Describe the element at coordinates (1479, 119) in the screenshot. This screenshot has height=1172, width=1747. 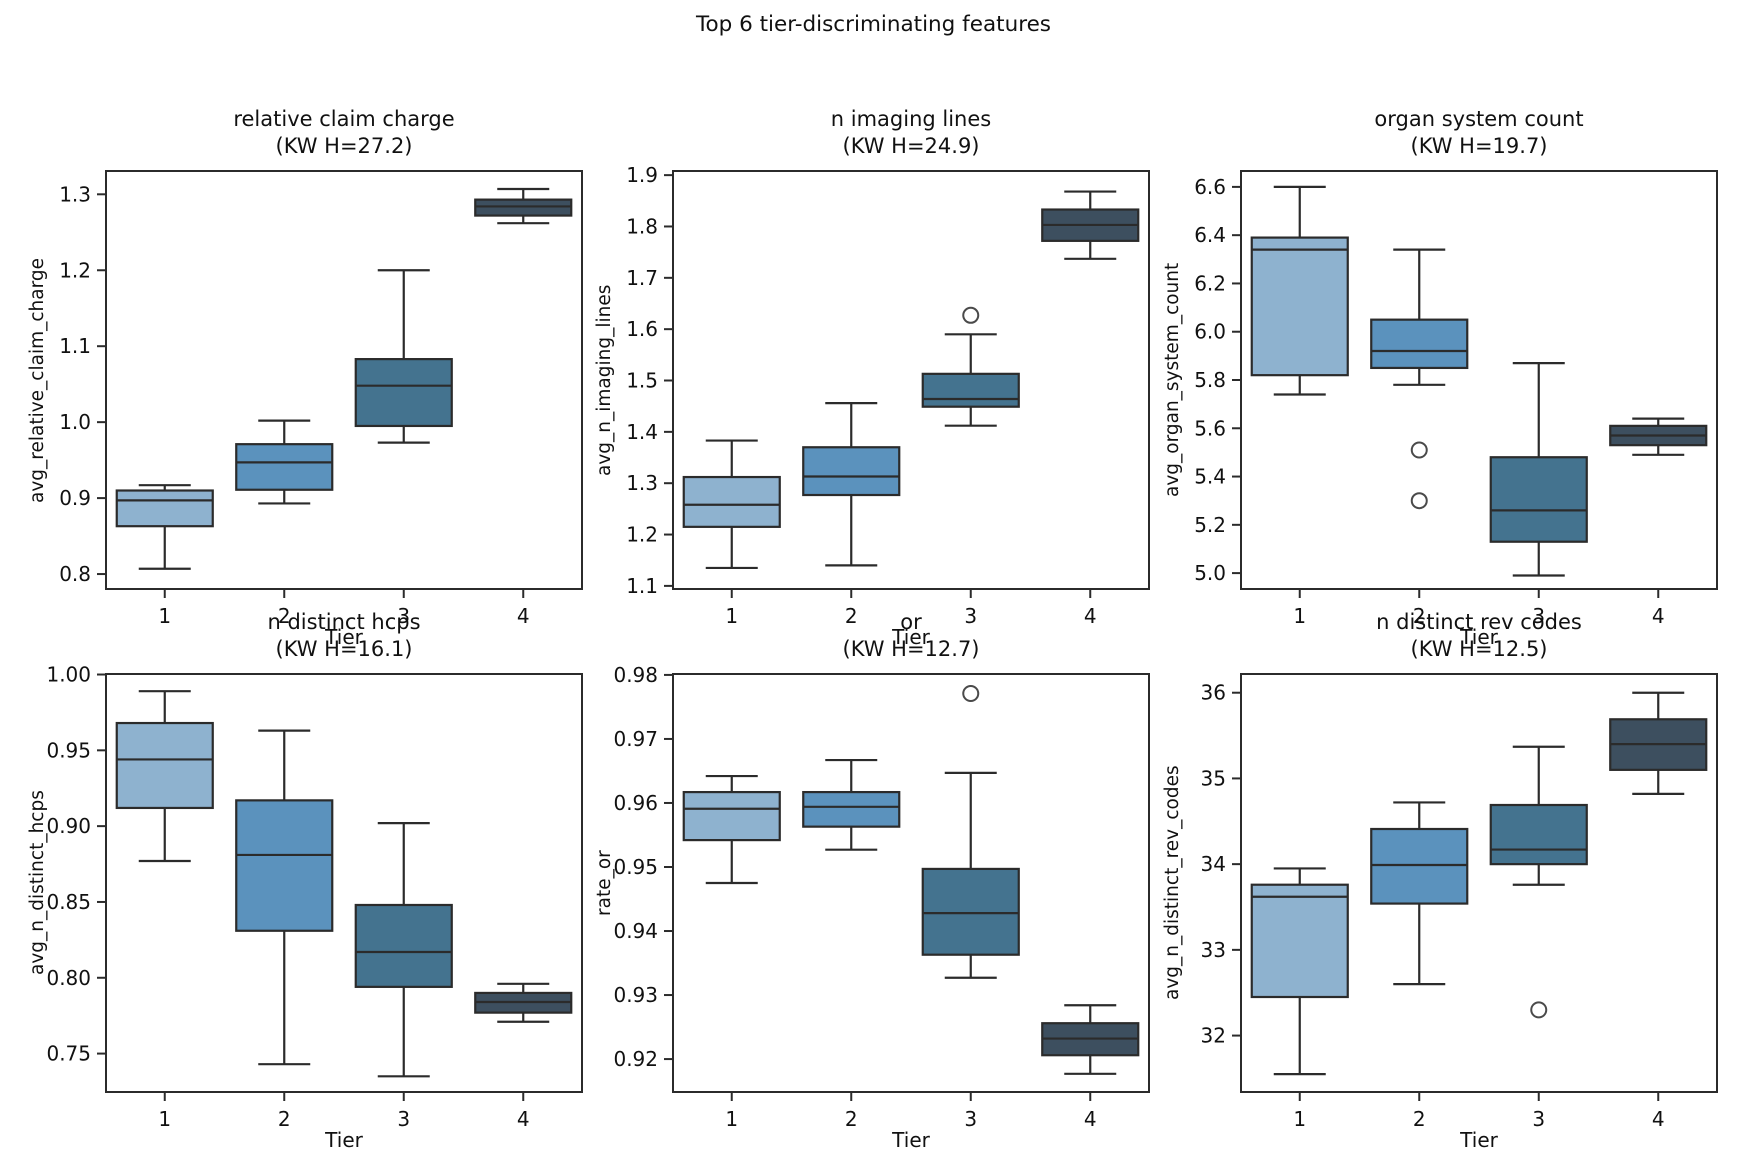
I see `subplot-title-line1: organ system count` at that location.